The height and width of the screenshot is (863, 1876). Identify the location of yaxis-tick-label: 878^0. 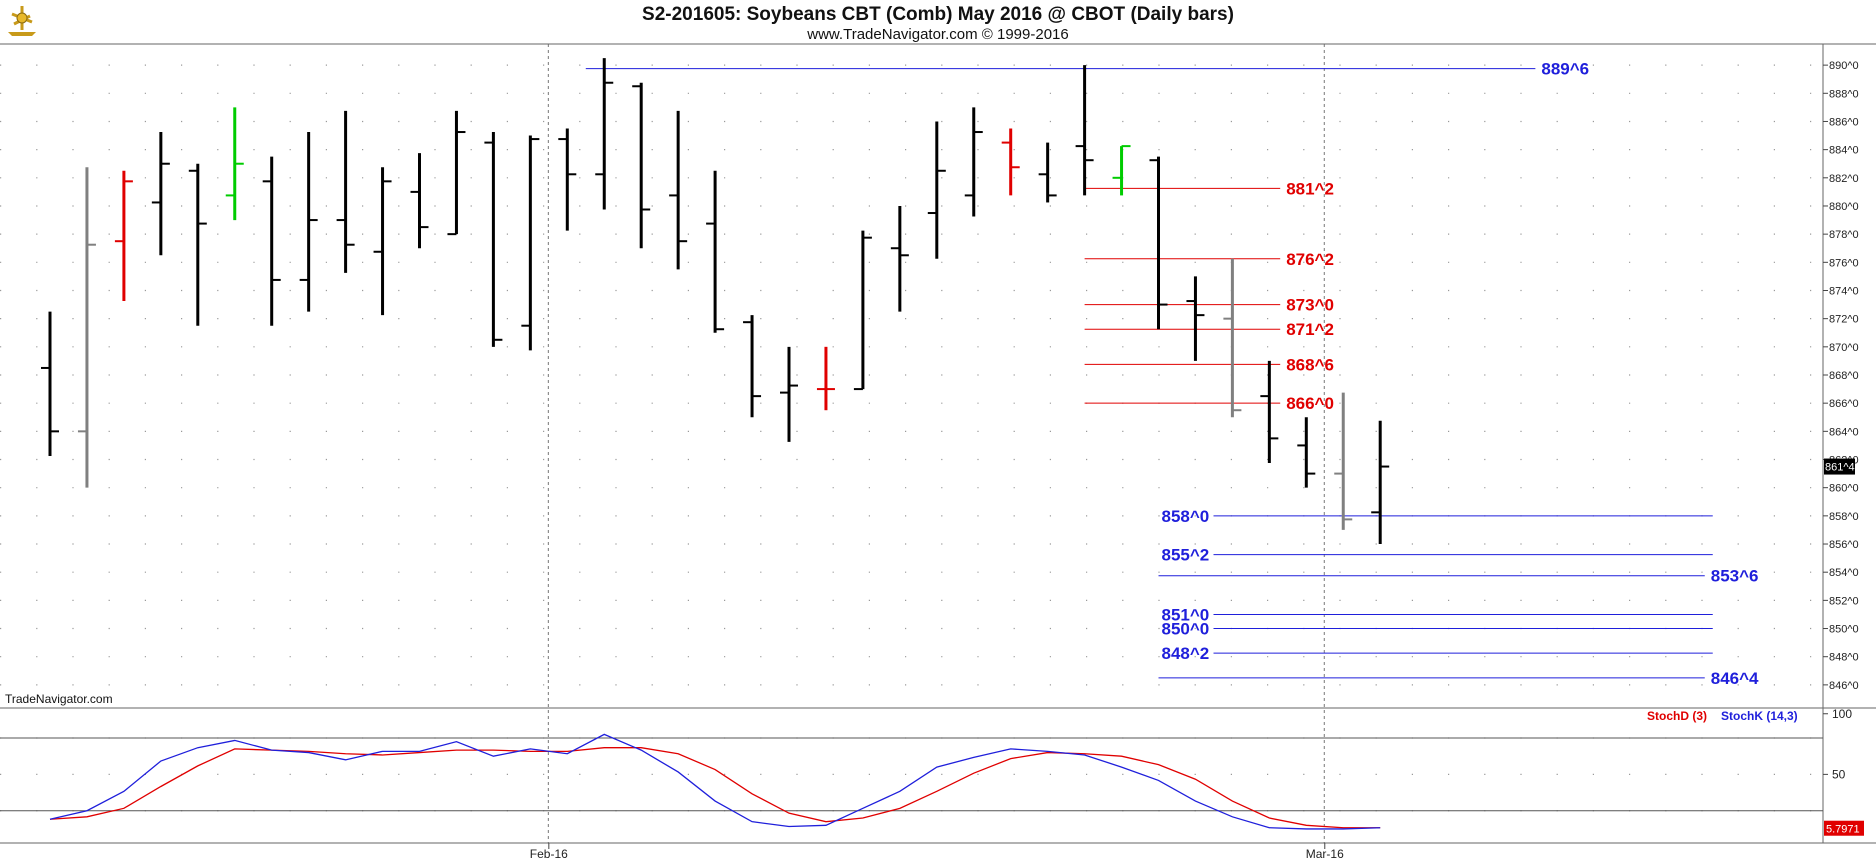
(1844, 235).